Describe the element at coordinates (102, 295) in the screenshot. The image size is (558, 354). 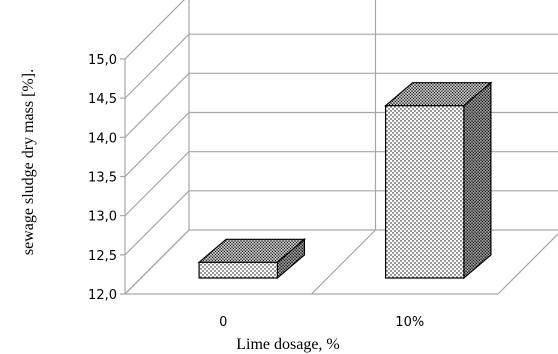
I see `y-tick-label: 12,0` at that location.